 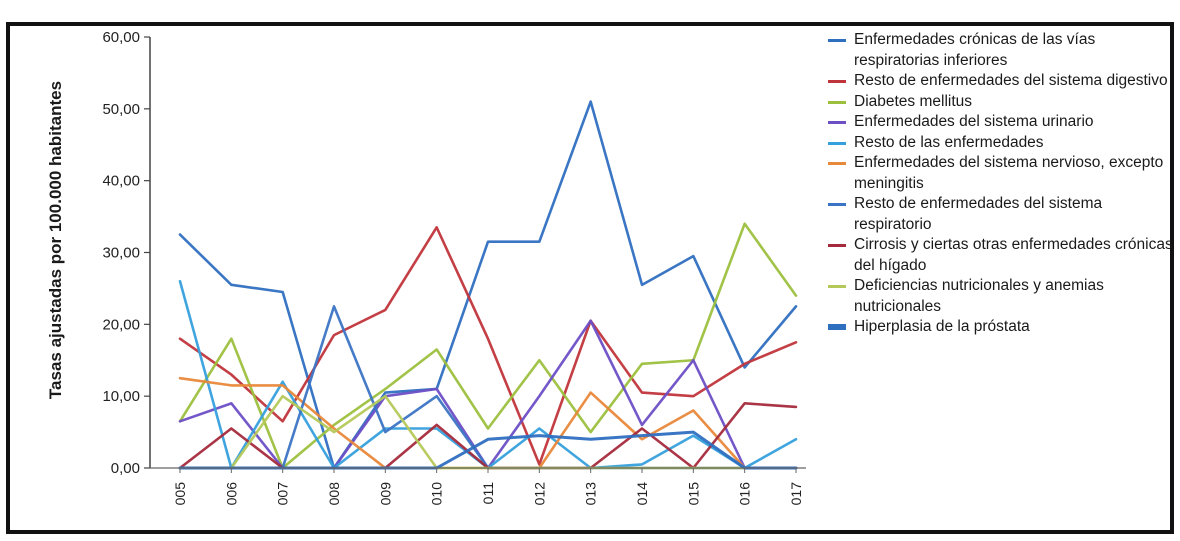 I want to click on y-tick-label: 30,00, so click(x=121, y=253).